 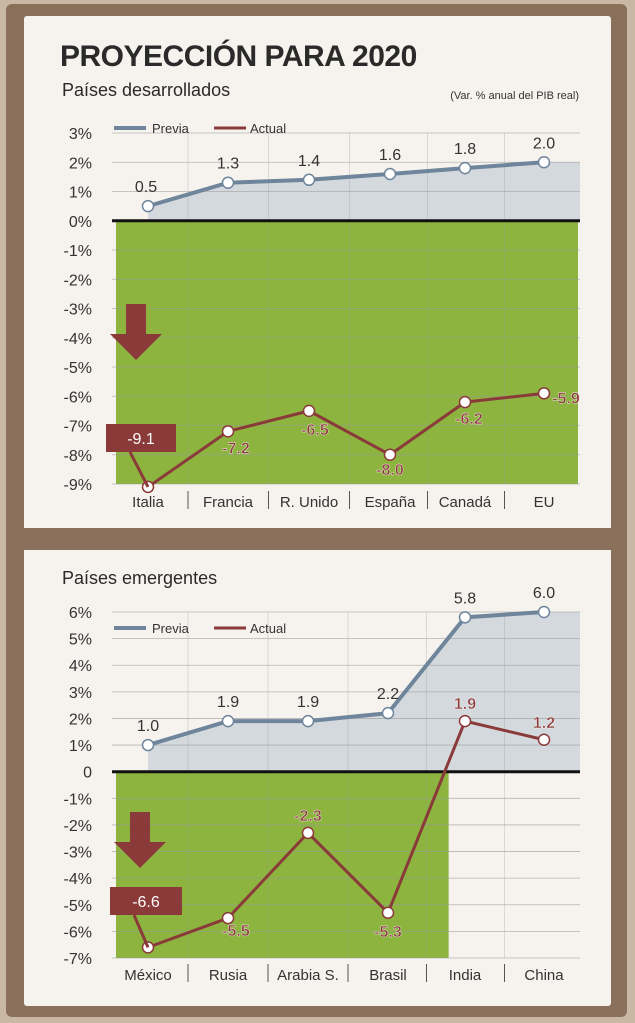 What do you see at coordinates (544, 593) in the screenshot?
I see `chart2-previa-data-label: 6.0` at bounding box center [544, 593].